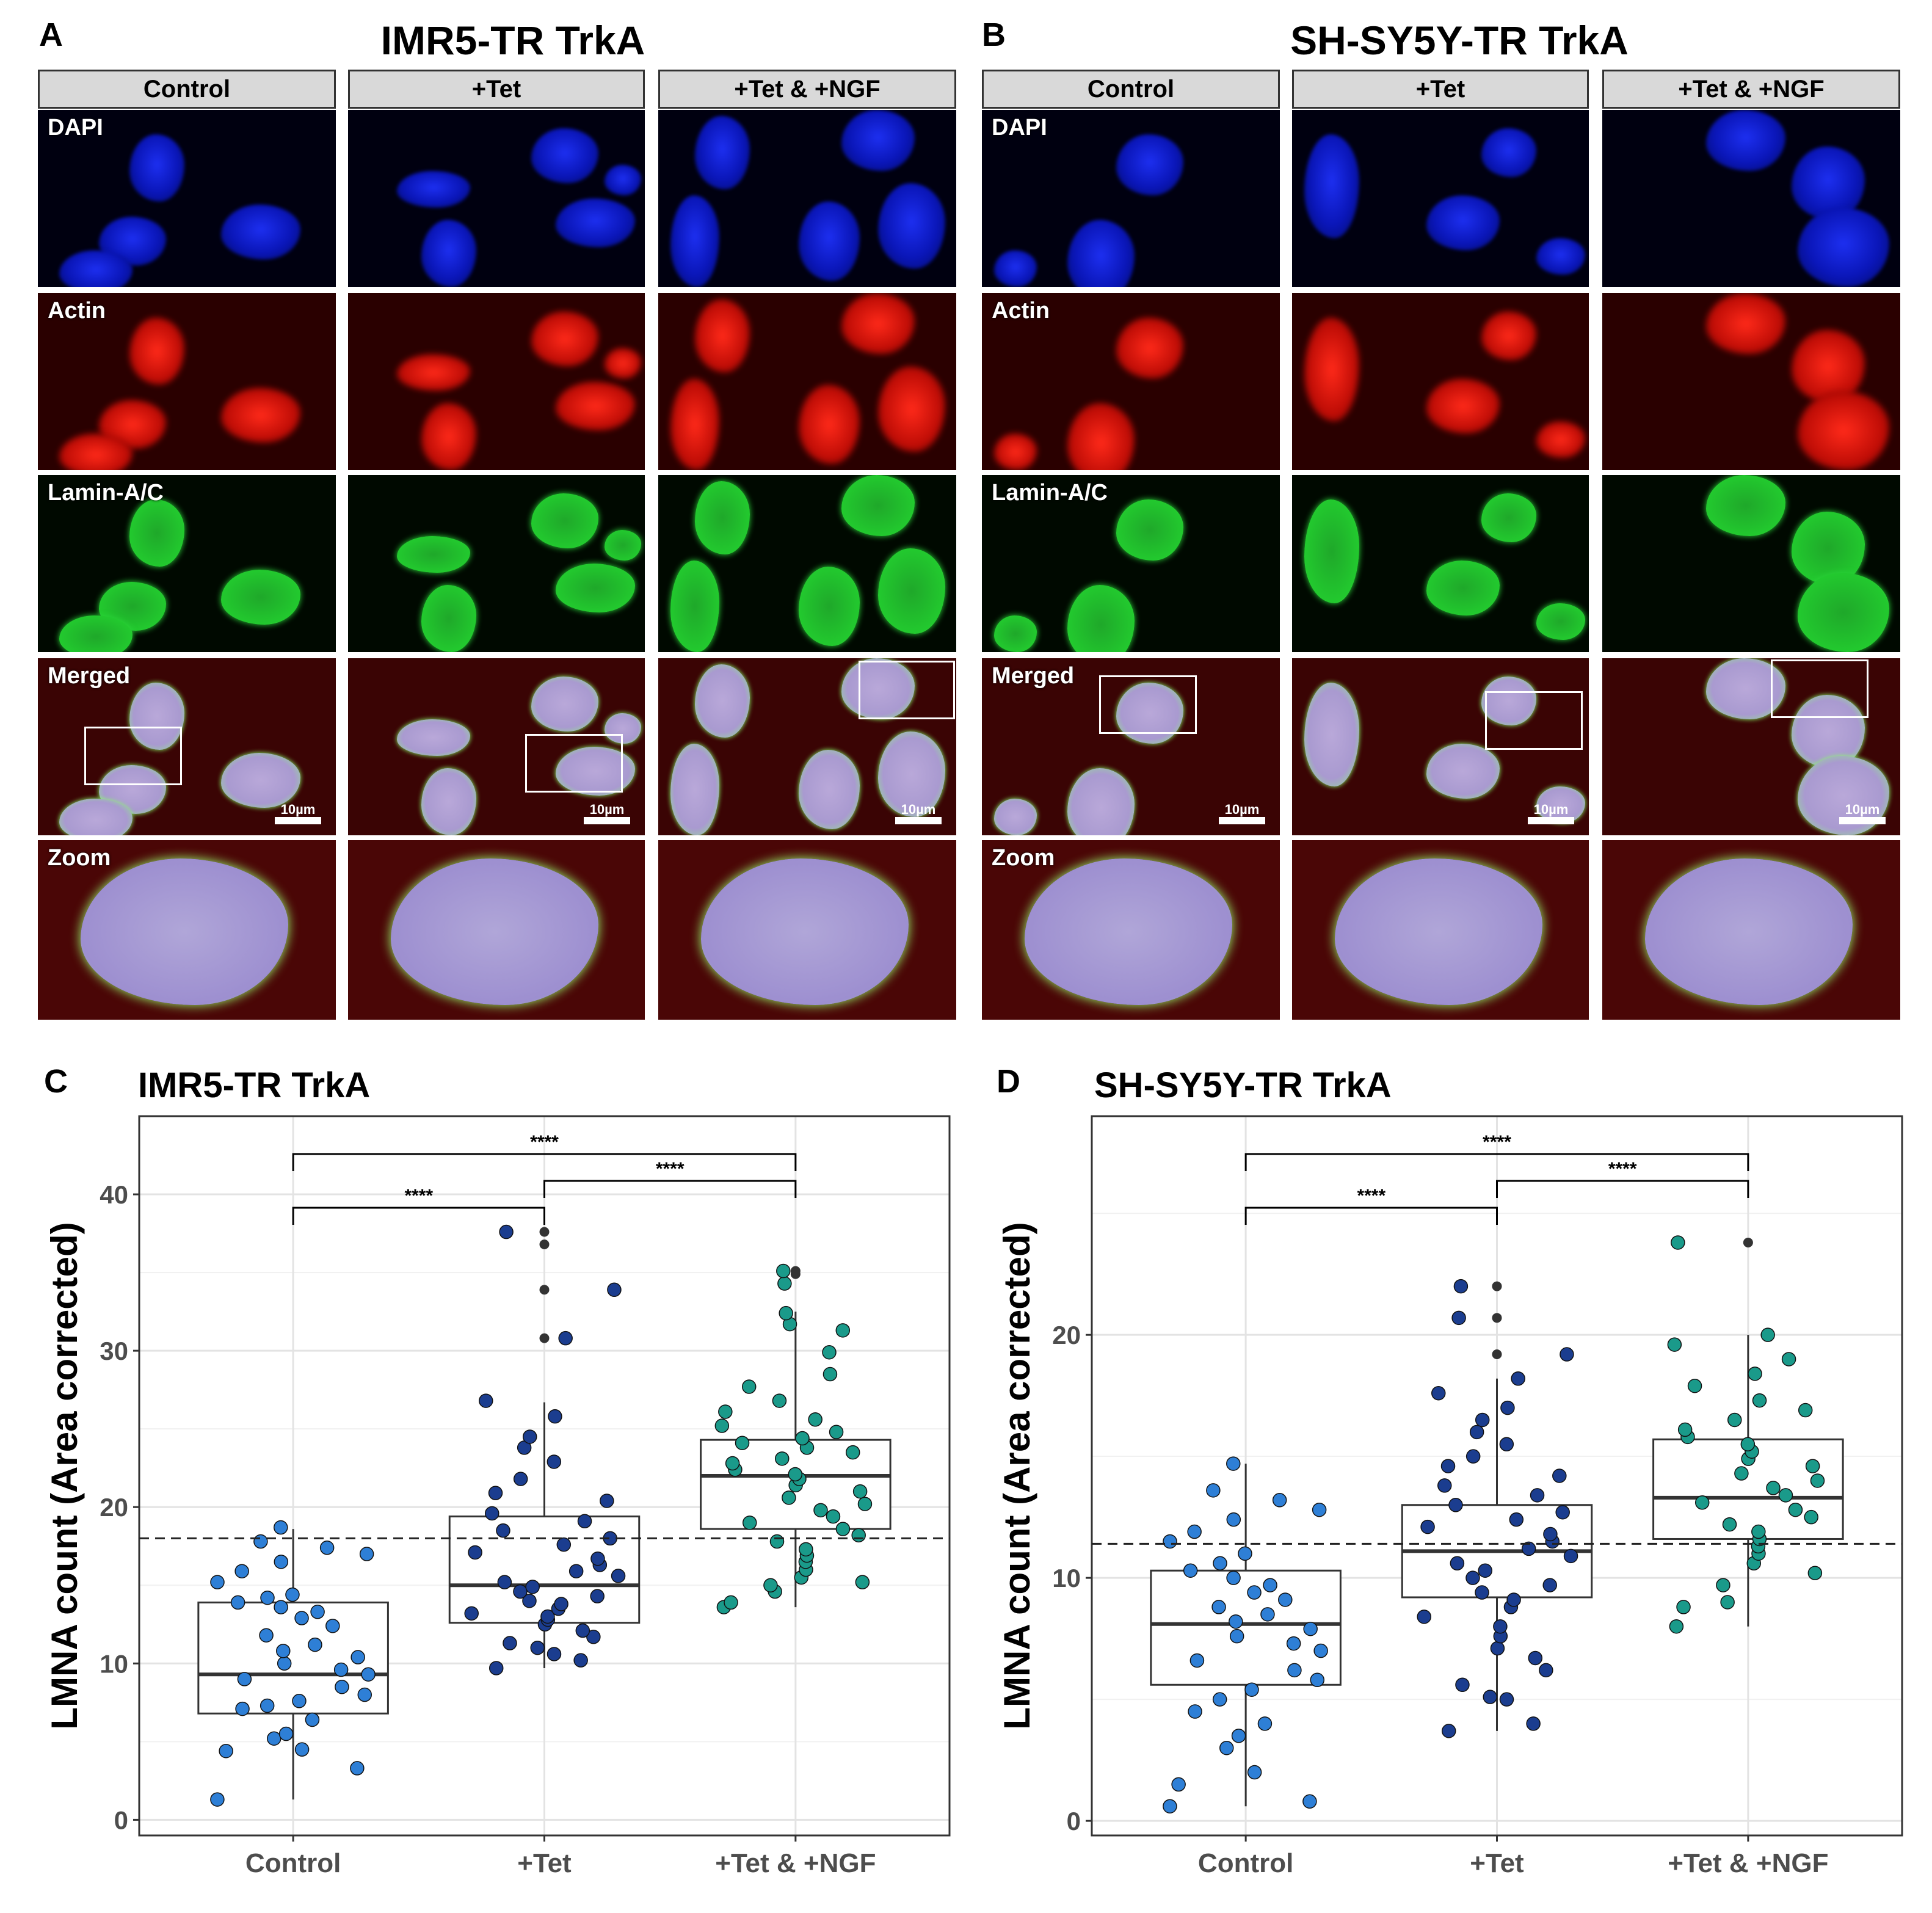  Describe the element at coordinates (114, 1508) in the screenshot. I see `y-tick-label: 20` at that location.